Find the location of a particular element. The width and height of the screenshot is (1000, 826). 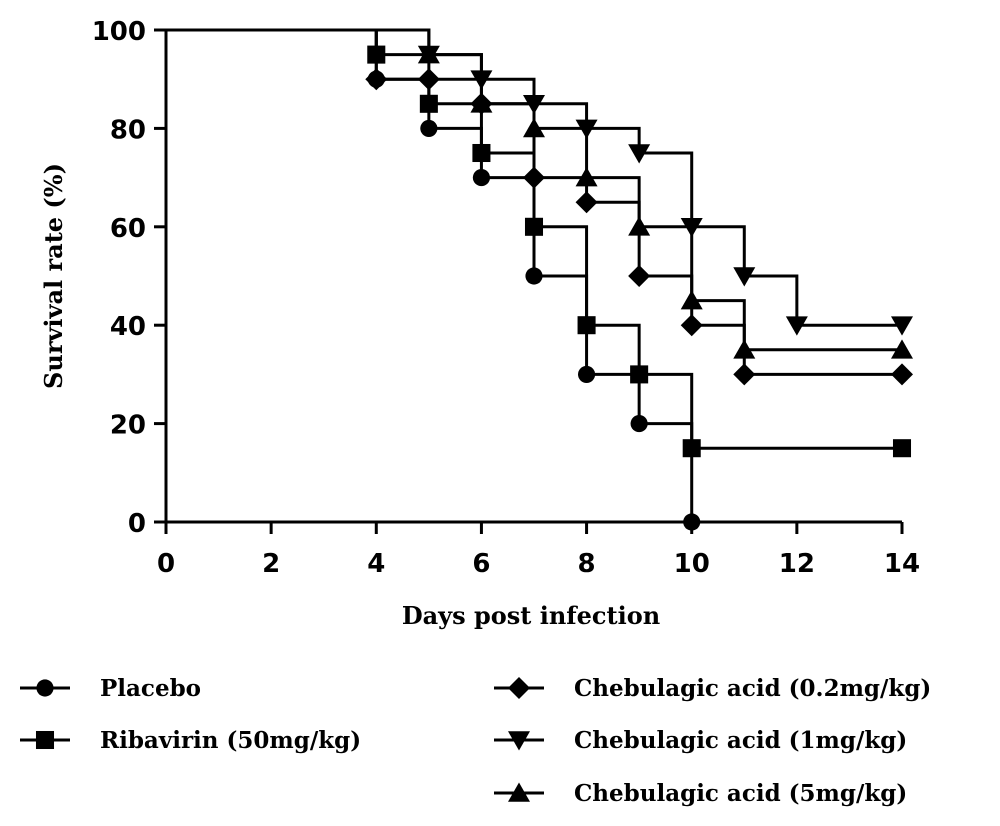

legend-item: Ribavirin (50mg/kg) is located at coordinates (190, 740).